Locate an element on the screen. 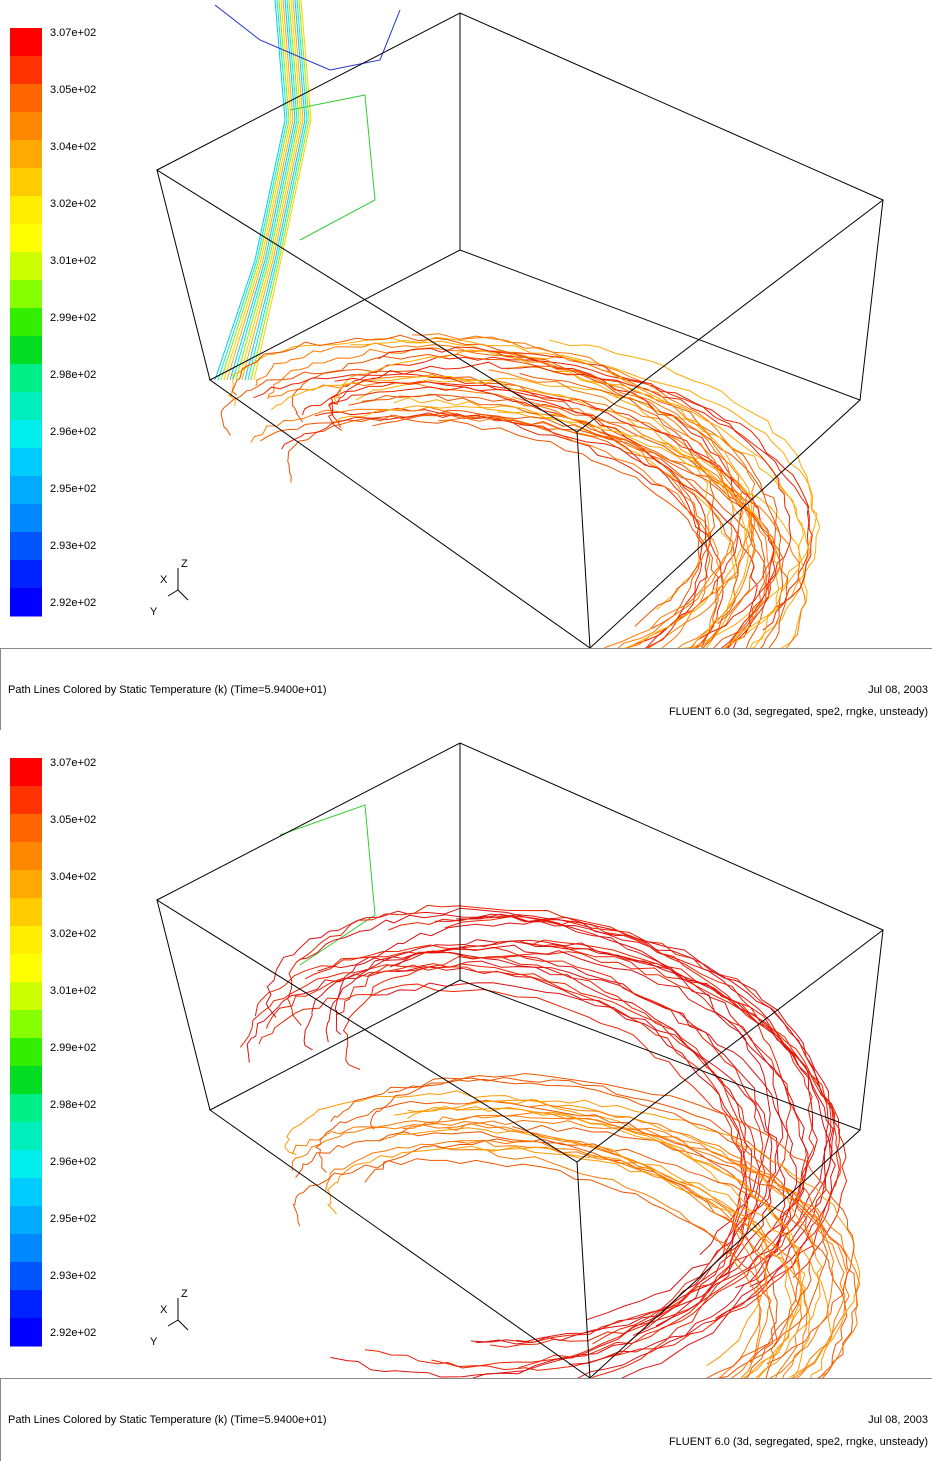 The height and width of the screenshot is (1461, 932). colorbar-label: 3.05e+02 is located at coordinates (73, 820).